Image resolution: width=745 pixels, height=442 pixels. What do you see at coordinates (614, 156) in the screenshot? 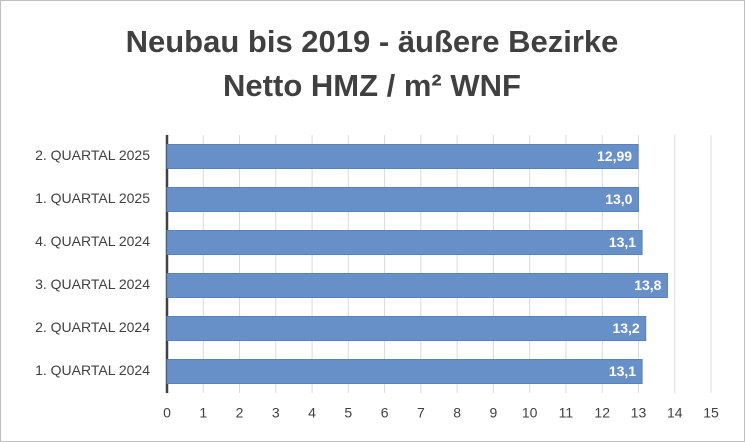
I see `value-label: 12,99` at bounding box center [614, 156].